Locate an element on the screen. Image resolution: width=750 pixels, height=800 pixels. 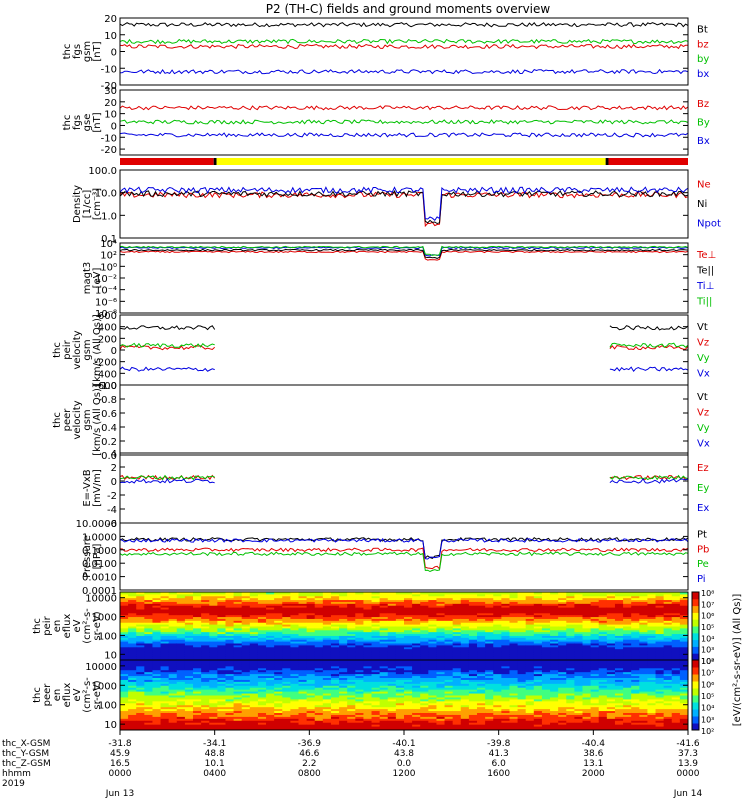
x-row-value: 10.1 is located at coordinates (215, 764).